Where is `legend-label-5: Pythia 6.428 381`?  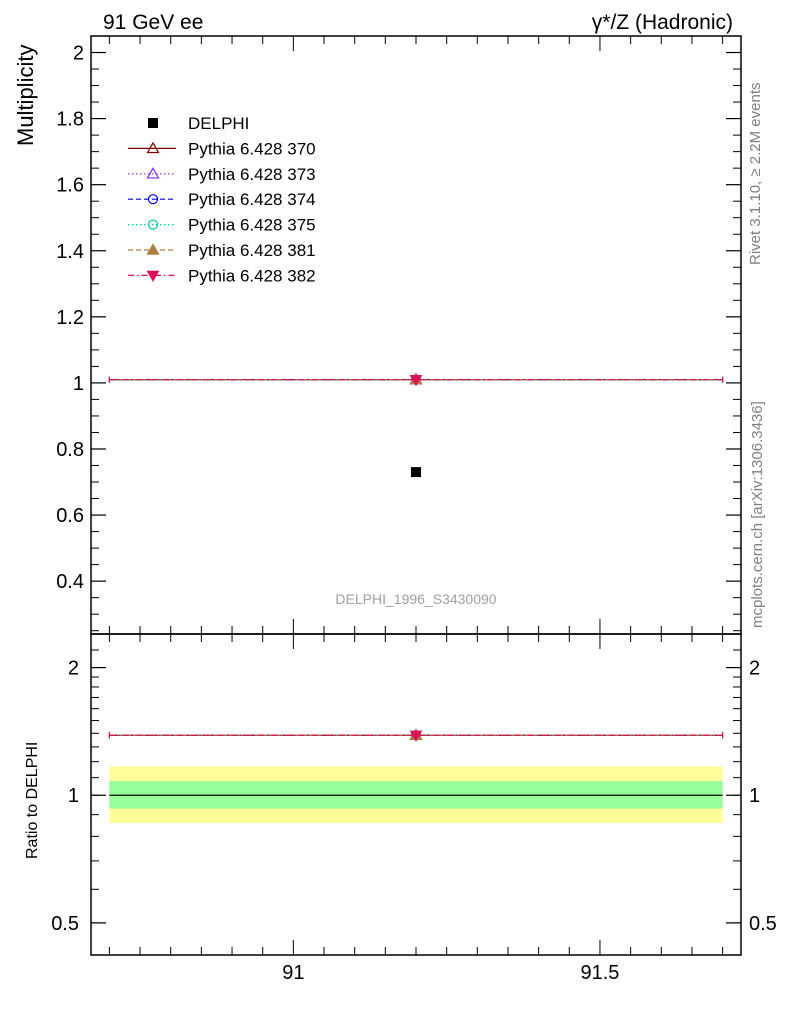 legend-label-5: Pythia 6.428 381 is located at coordinates (252, 250).